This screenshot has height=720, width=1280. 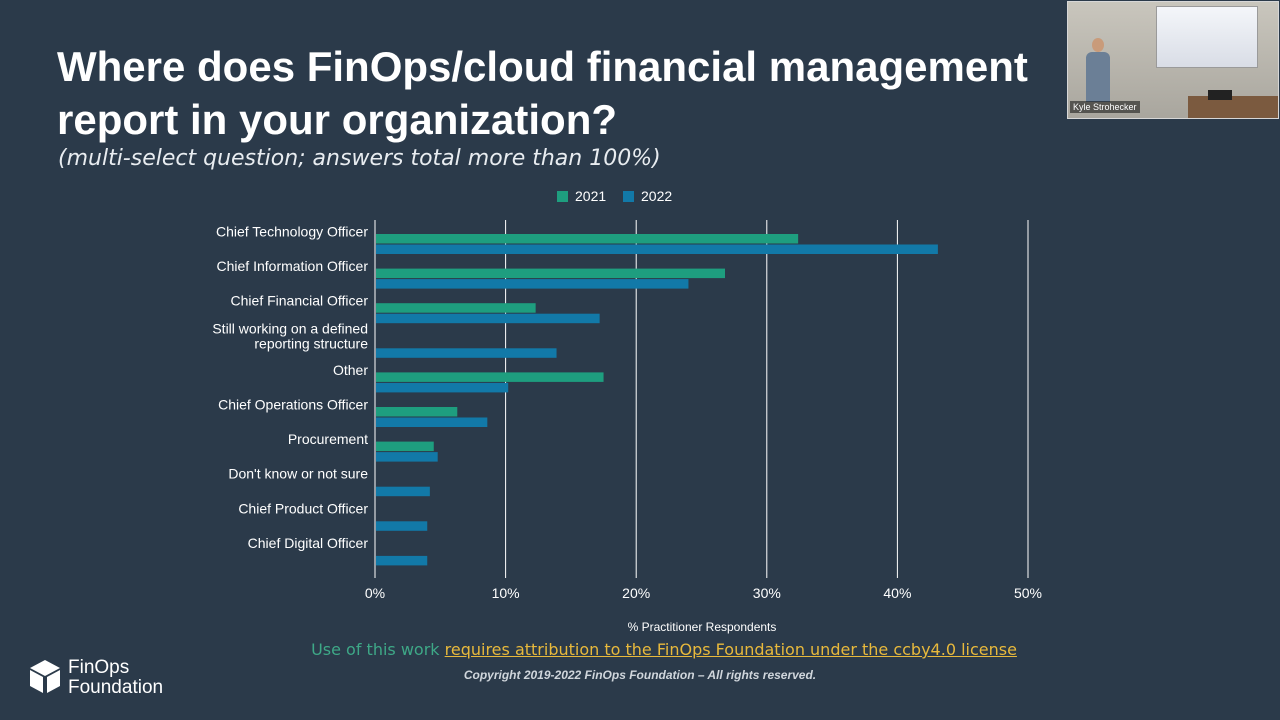 What do you see at coordinates (300, 301) in the screenshot?
I see `category-label: Chief Financial Officer` at bounding box center [300, 301].